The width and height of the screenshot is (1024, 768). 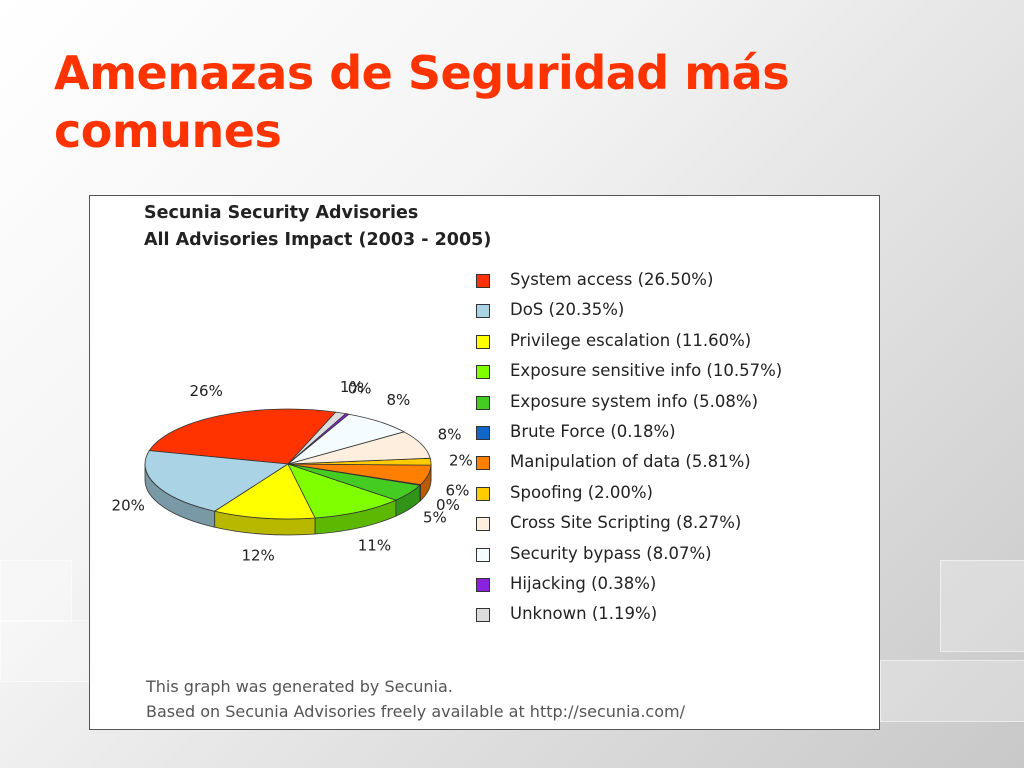 I want to click on legend-label: Exposure sensitive info (10.57%), so click(x=646, y=371).